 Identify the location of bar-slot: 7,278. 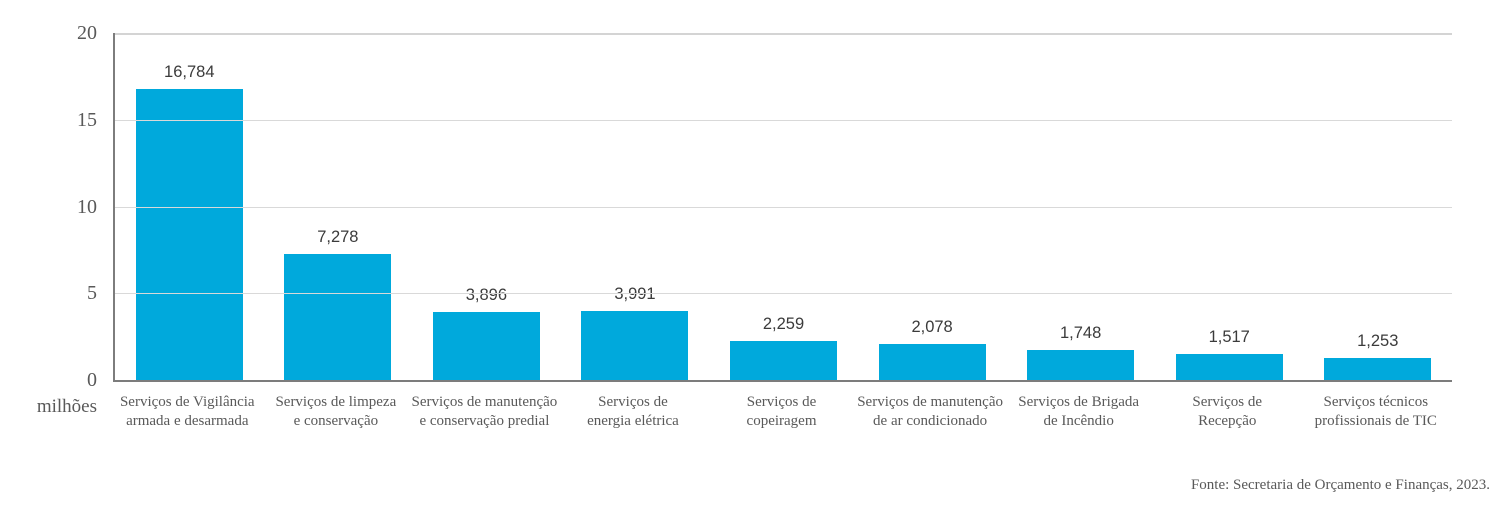
(338, 206).